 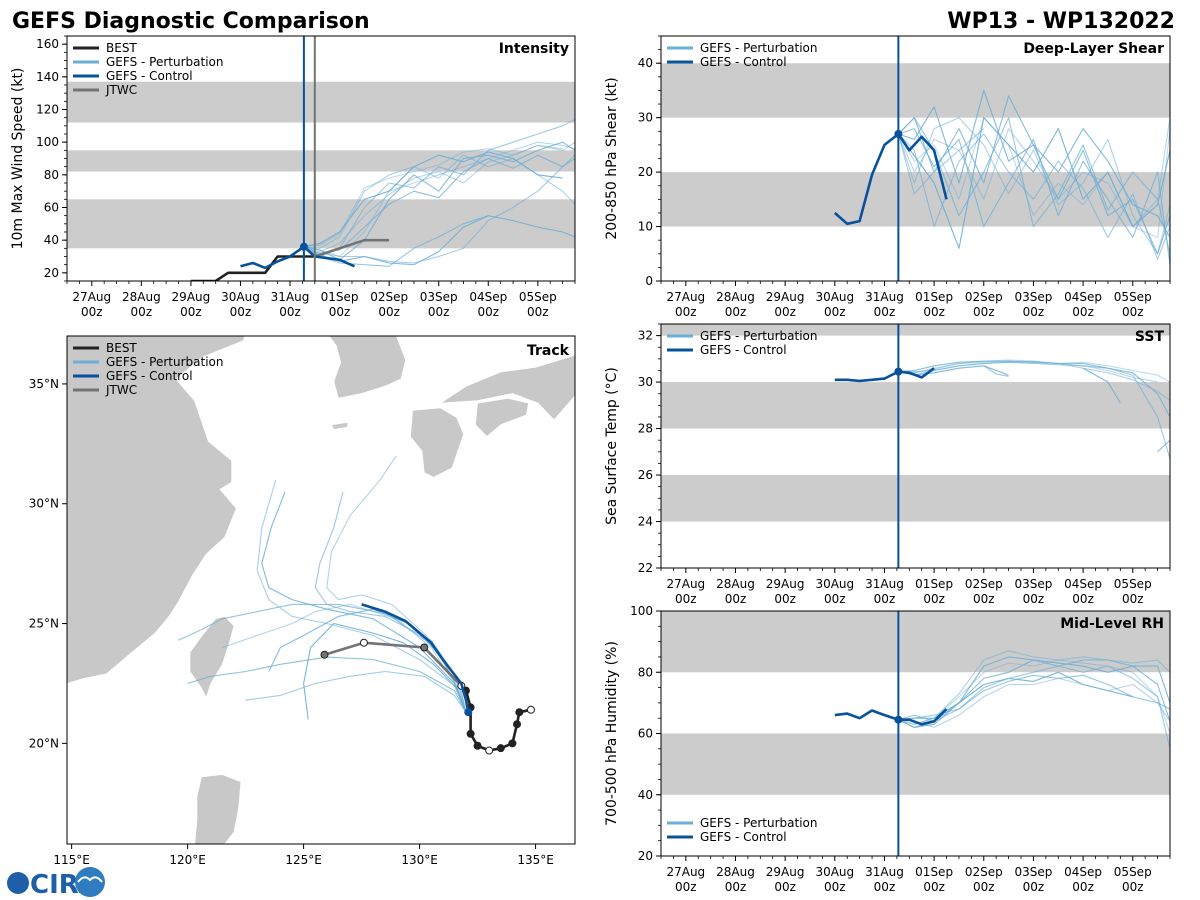 What do you see at coordinates (884, 297) in the screenshot?
I see `x-tick-date: 31Aug` at bounding box center [884, 297].